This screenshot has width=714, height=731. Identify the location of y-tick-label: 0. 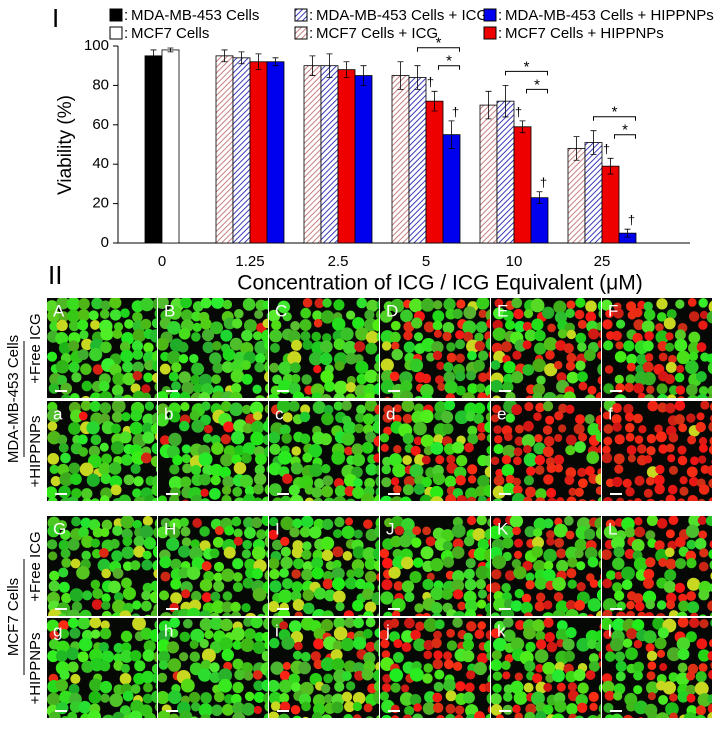
(105, 242).